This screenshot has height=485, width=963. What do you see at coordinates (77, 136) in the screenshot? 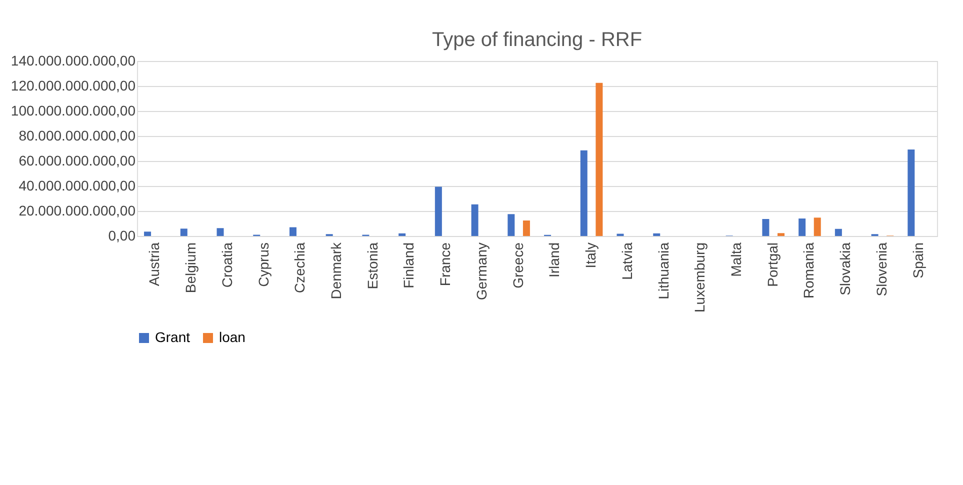
I see `y-tick-label: 80.000.000.000,00` at bounding box center [77, 136].